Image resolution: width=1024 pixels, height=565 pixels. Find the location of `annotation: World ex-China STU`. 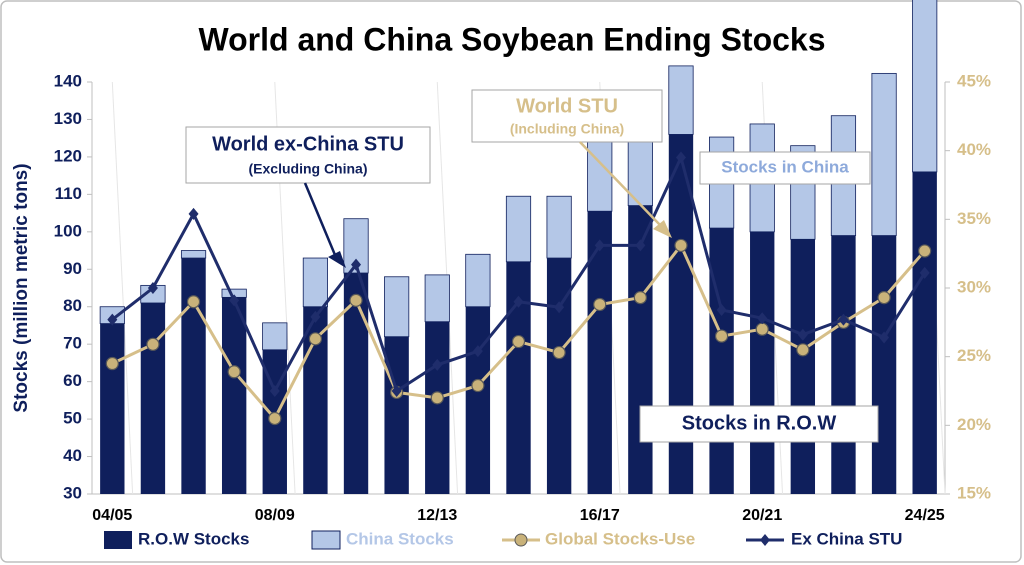

annotation: World ex-China STU is located at coordinates (308, 144).